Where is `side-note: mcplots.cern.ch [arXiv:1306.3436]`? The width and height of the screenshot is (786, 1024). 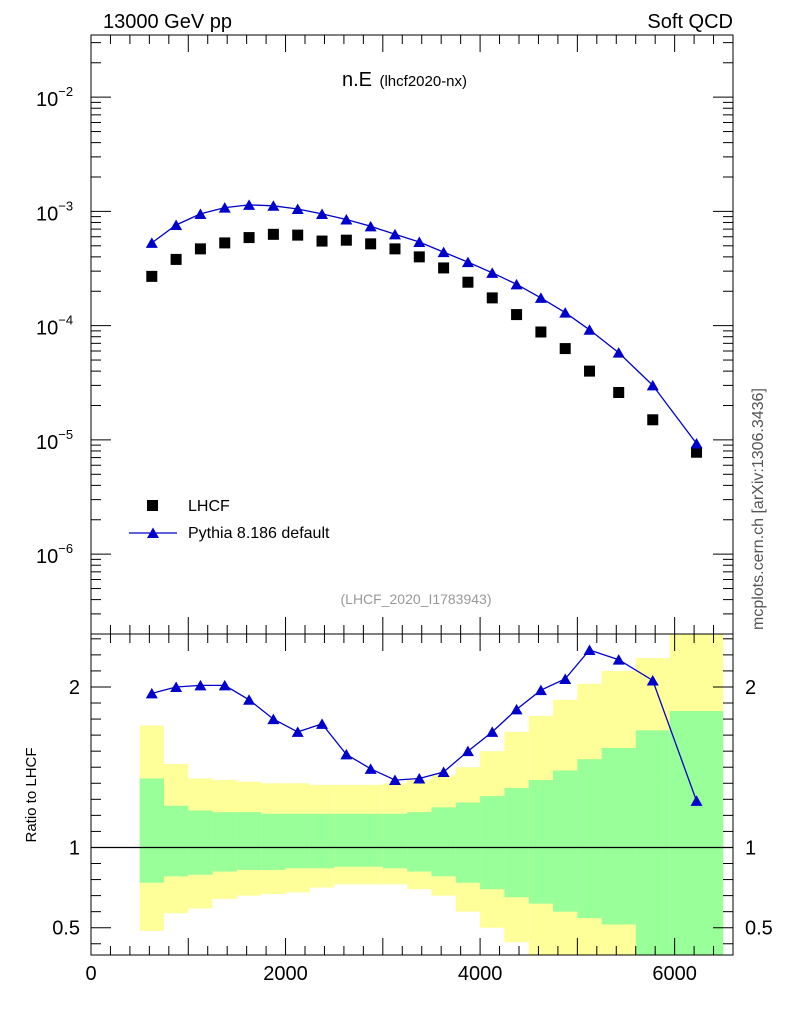 side-note: mcplots.cern.ch [arXiv:1306.3436] is located at coordinates (758, 509).